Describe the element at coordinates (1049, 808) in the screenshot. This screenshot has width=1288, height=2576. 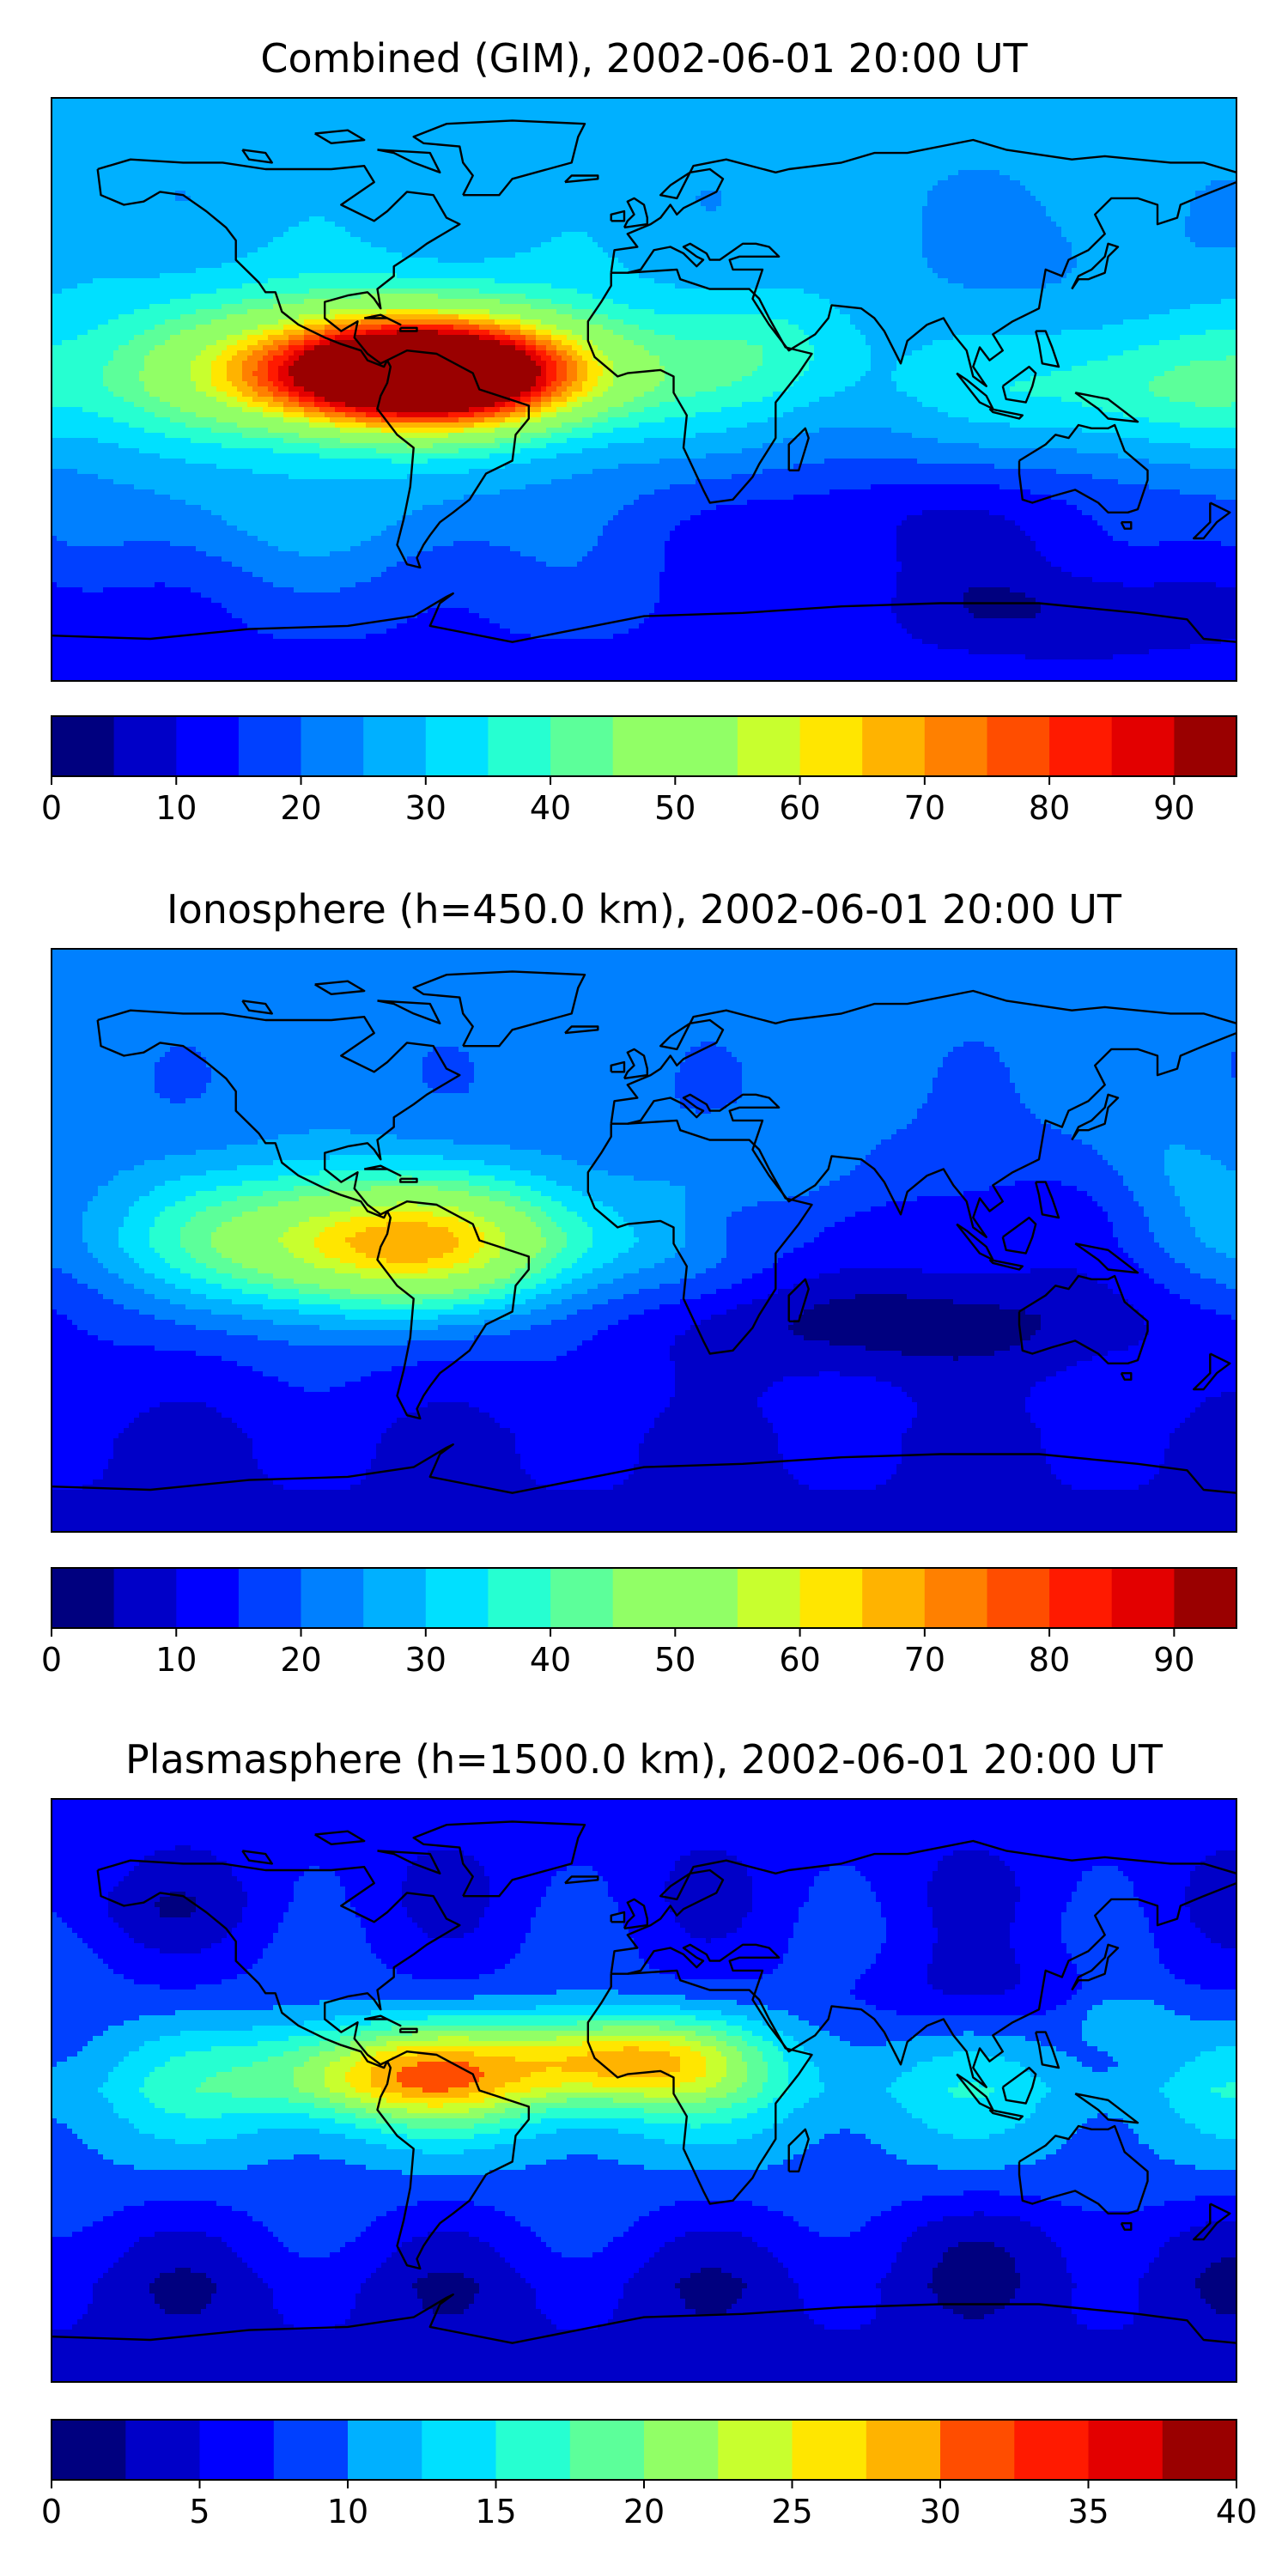
I see `colorbar-tick-label: 80` at that location.